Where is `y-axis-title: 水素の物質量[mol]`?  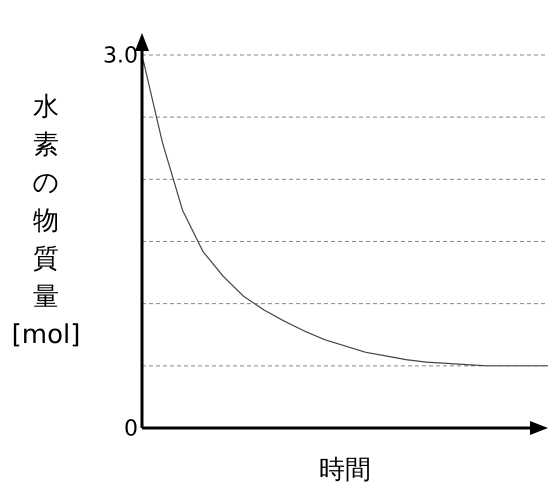
y-axis-title: 水素の物質量[mol] is located at coordinates (46, 221).